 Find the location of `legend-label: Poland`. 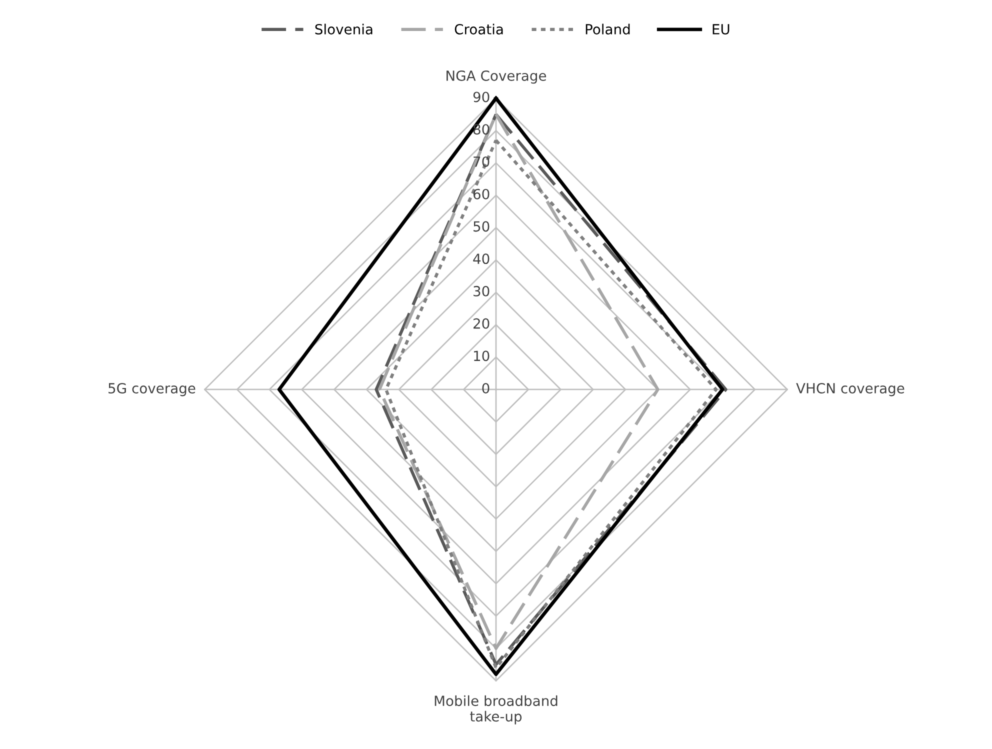

legend-label: Poland is located at coordinates (608, 29).